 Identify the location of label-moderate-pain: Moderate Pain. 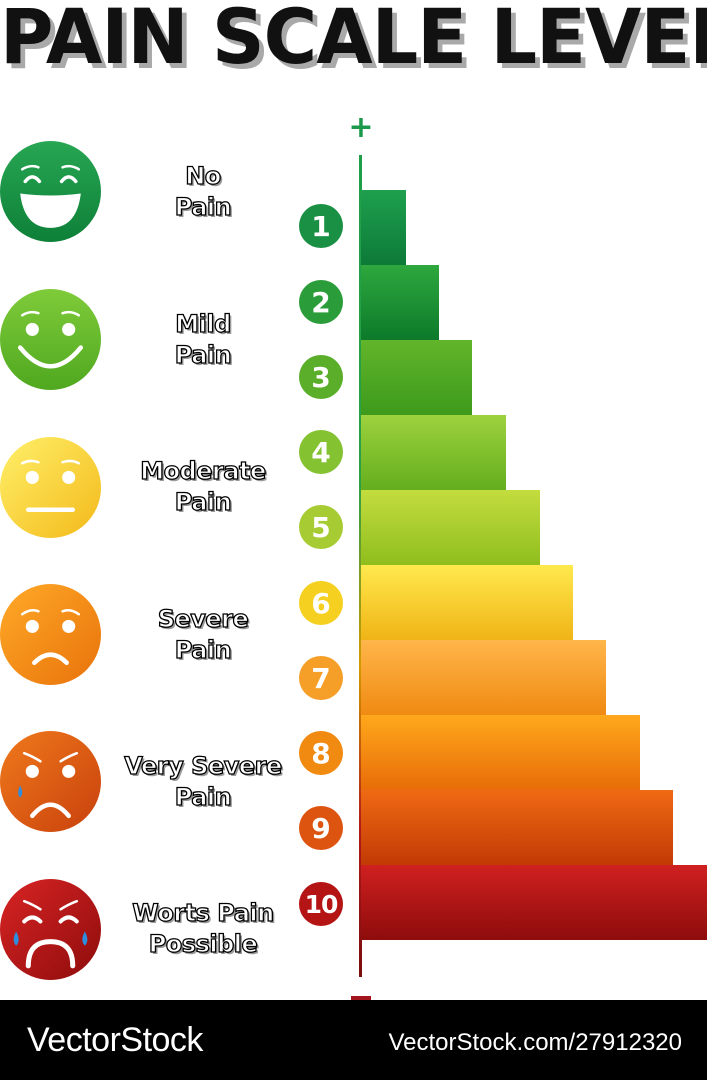
(203, 487).